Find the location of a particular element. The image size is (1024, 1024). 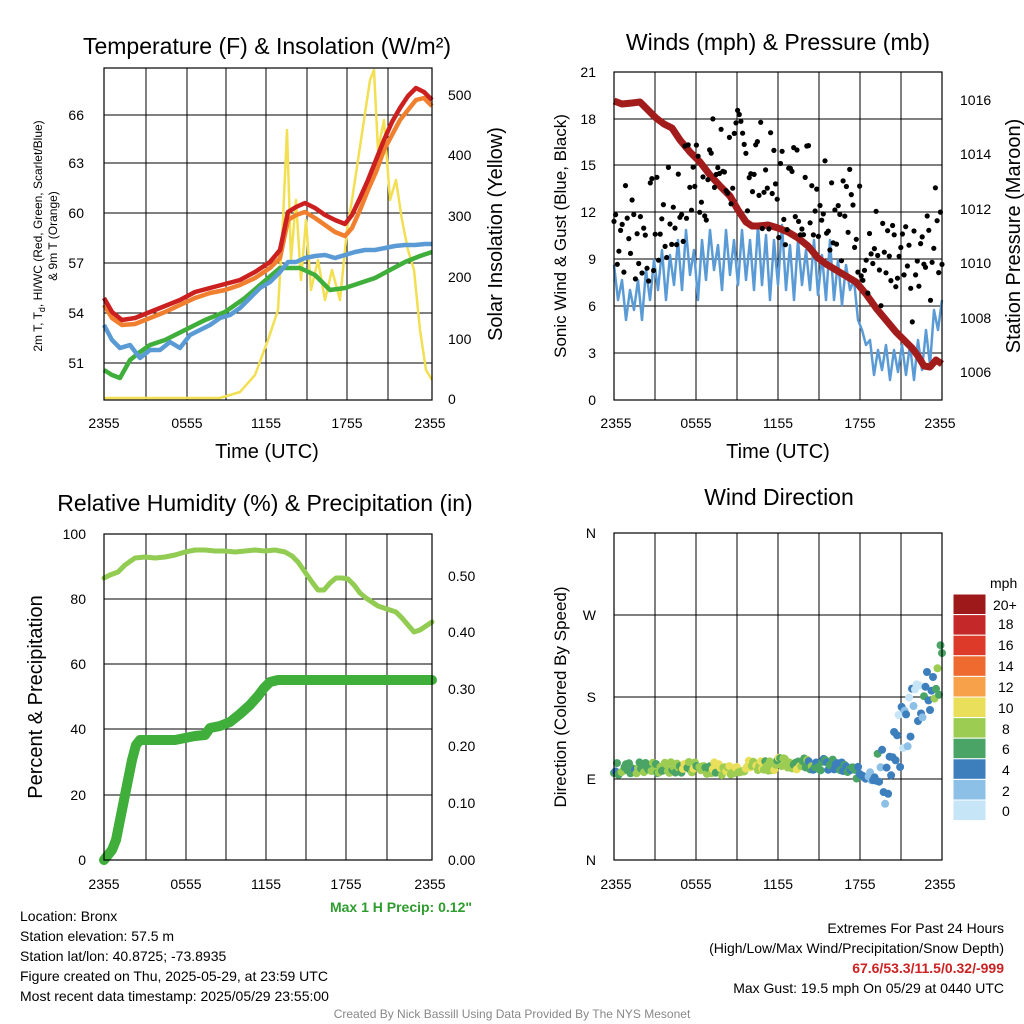

legend-swatches is located at coordinates (969, 707).